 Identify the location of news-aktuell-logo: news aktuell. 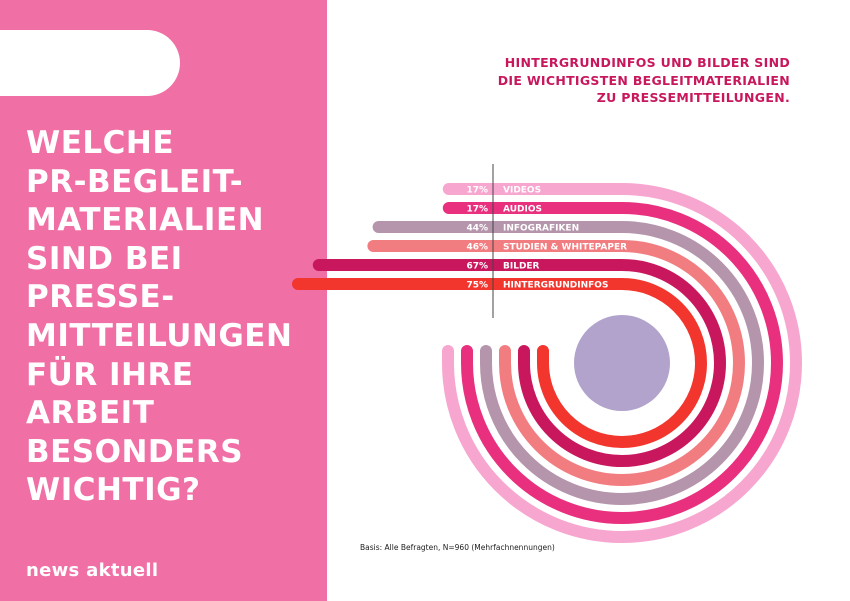
(92, 570).